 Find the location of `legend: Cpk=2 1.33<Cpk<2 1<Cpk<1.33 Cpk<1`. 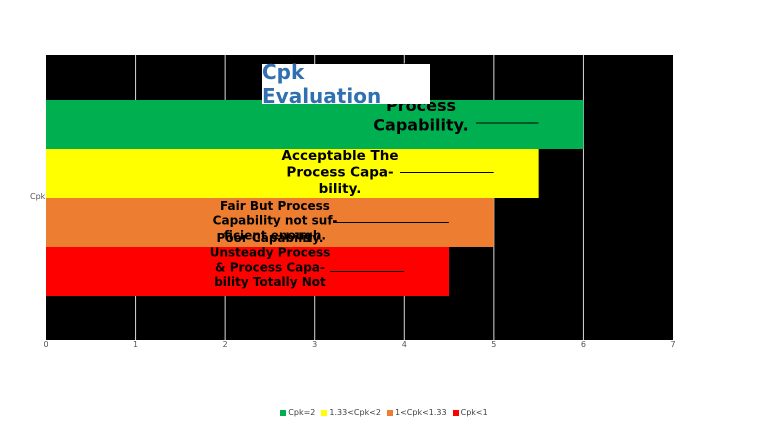

legend: Cpk=2 1.33<Cpk<2 1<Cpk<1.33 Cpk<1 is located at coordinates (384, 412).